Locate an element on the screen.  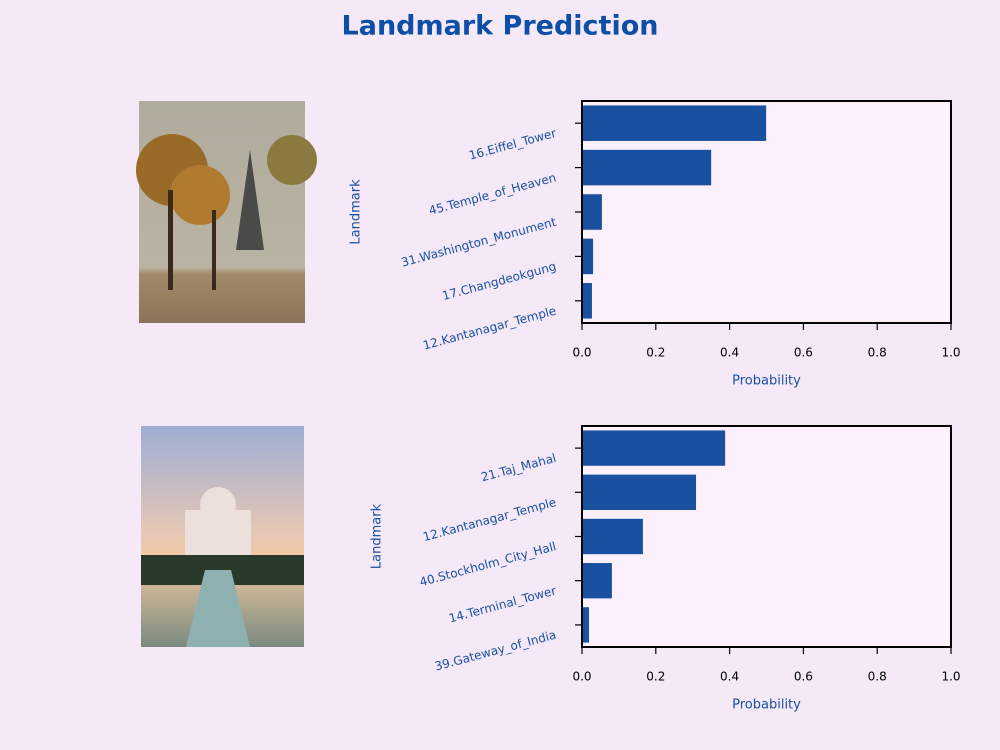
photo-taj-mahal is located at coordinates (222, 536).